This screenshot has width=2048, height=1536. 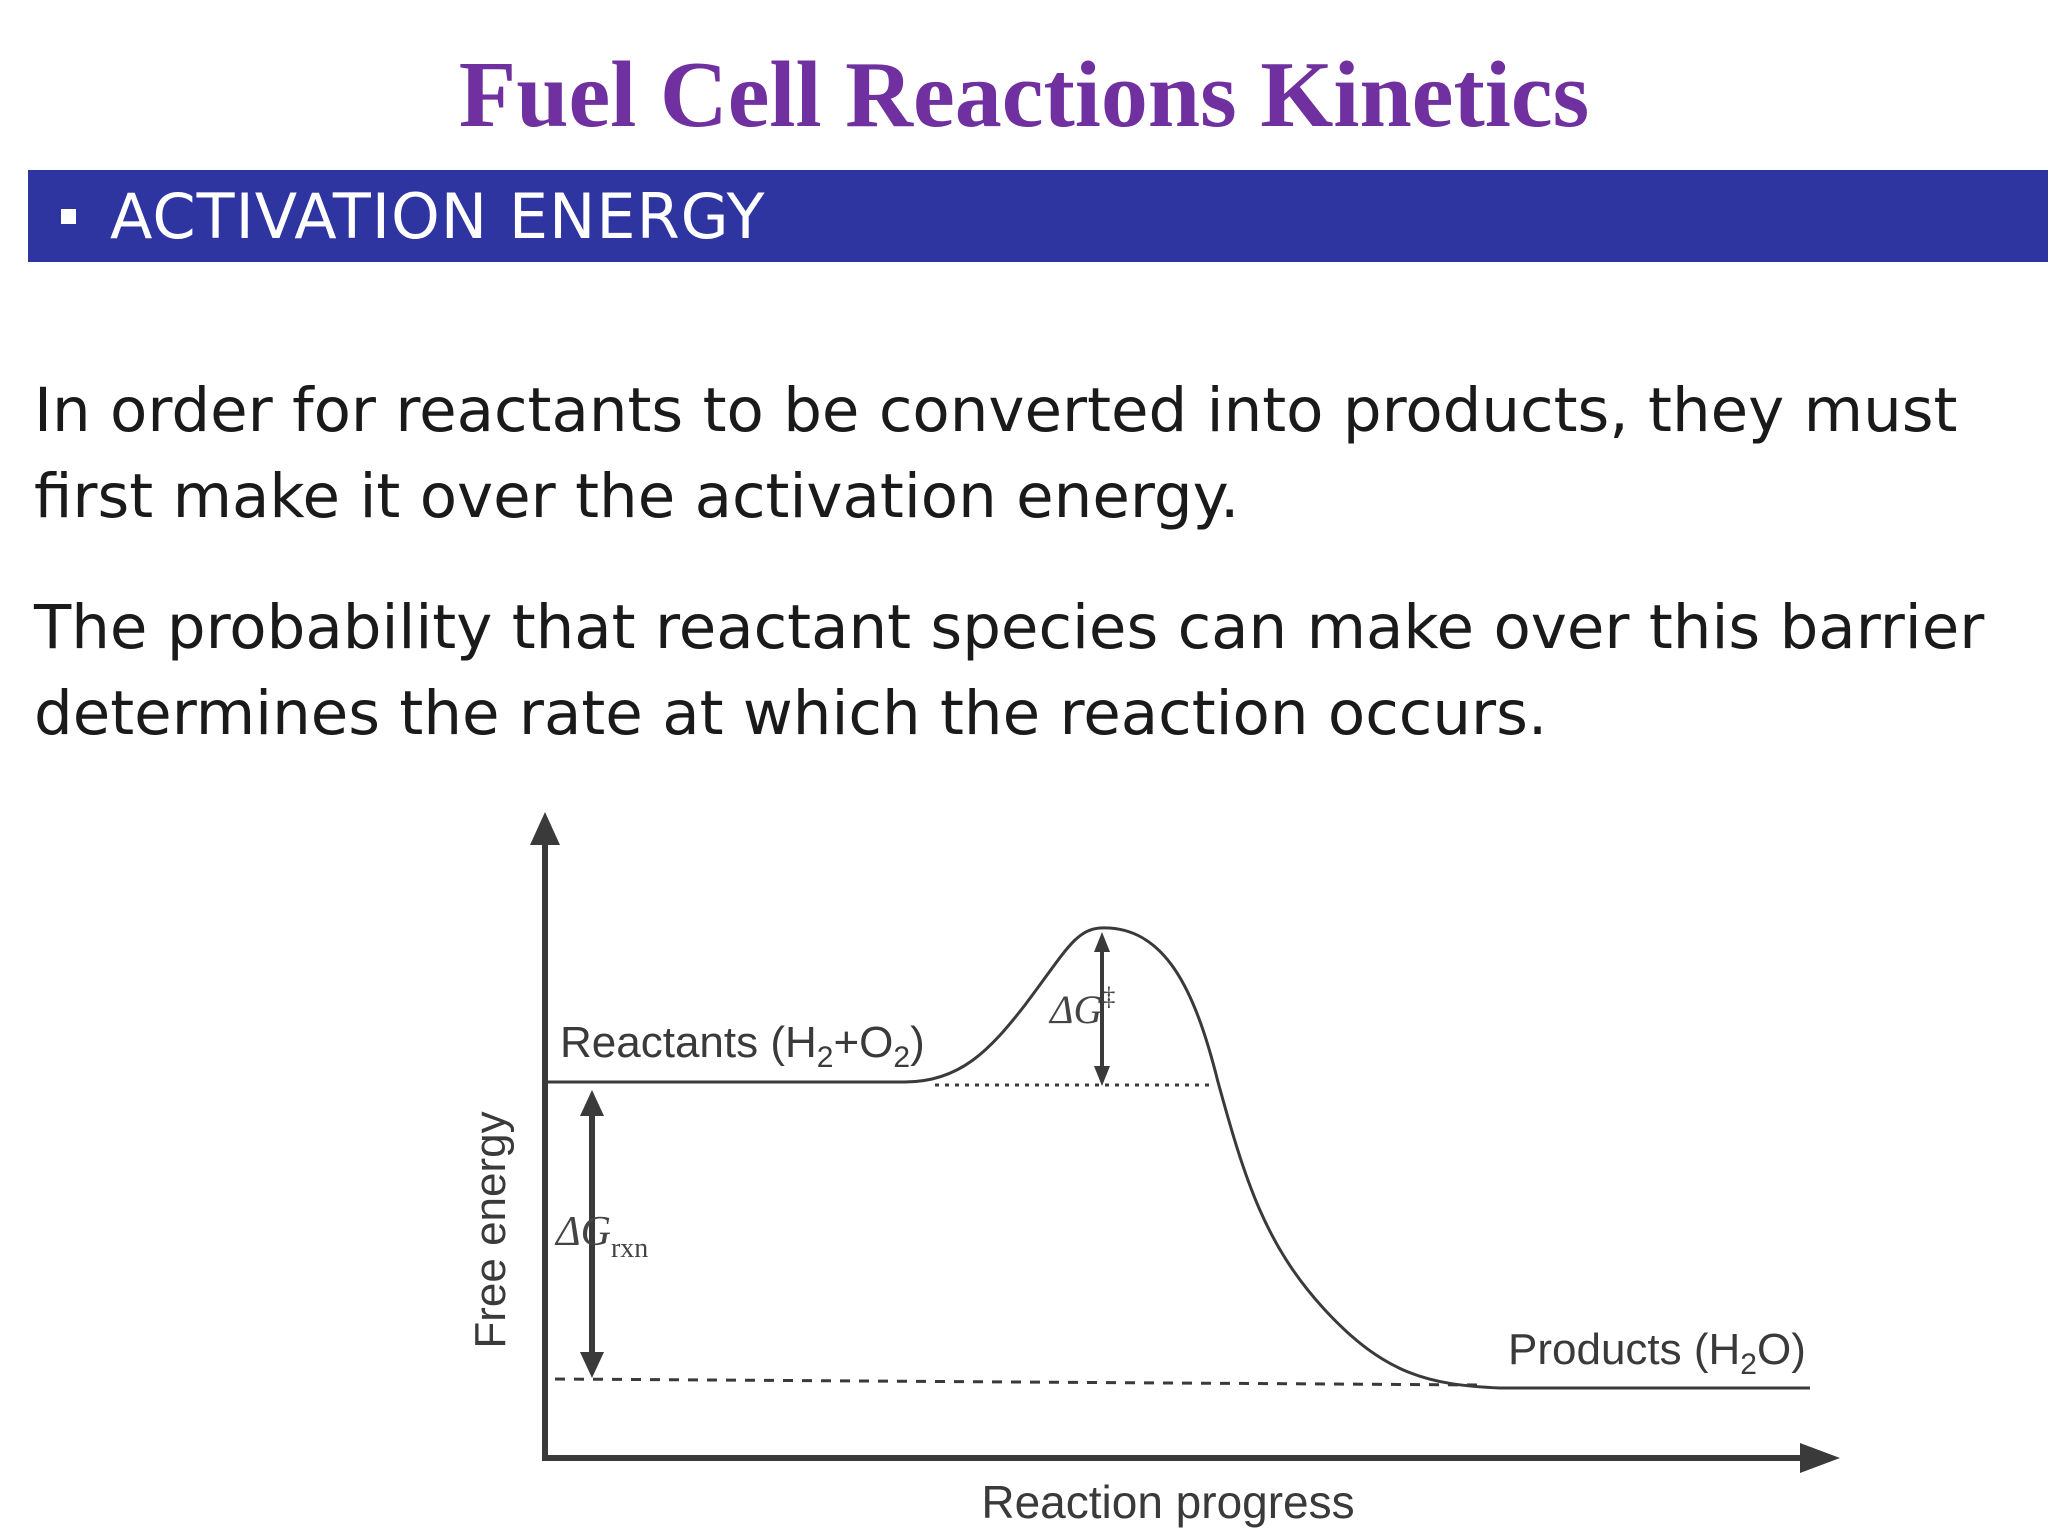 I want to click on activation-energy-arrow-icon, so click(x=1102, y=1009).